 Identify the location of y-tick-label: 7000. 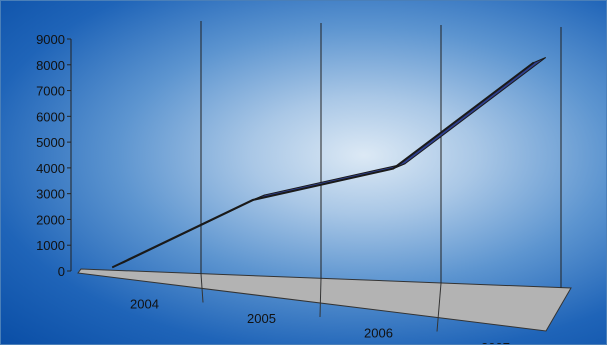
(50, 91).